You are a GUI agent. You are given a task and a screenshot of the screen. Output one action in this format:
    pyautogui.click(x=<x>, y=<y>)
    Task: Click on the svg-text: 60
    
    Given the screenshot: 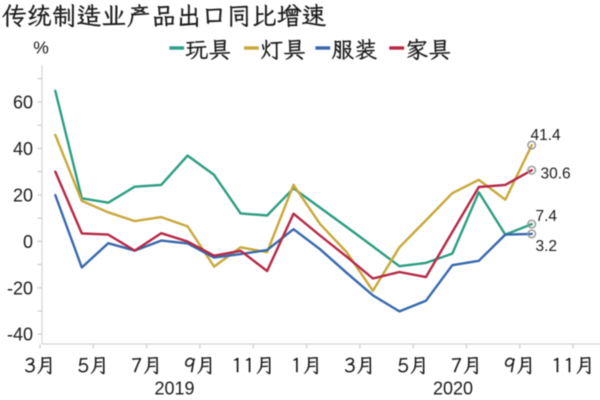 What is the action you would take?
    pyautogui.click(x=23, y=102)
    